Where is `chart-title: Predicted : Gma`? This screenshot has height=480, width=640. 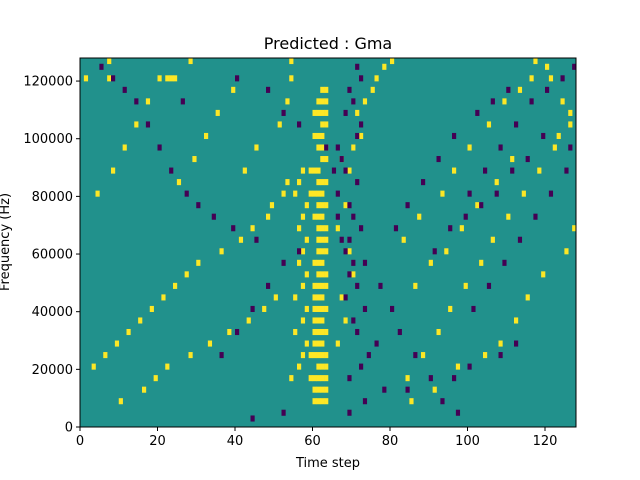
chart-title: Predicted : Gma is located at coordinates (328, 43).